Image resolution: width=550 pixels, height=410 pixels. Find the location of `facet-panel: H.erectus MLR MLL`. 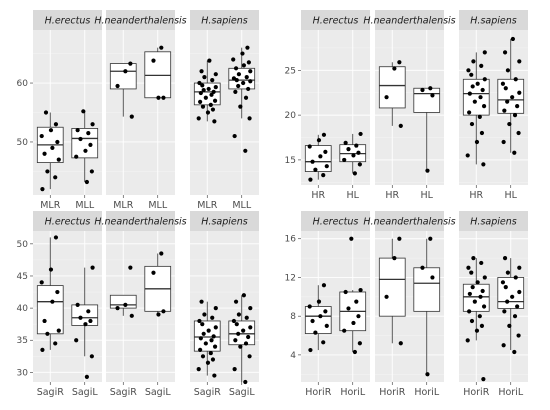

facet-panel: H.erectus MLR MLL is located at coordinates (67, 110).